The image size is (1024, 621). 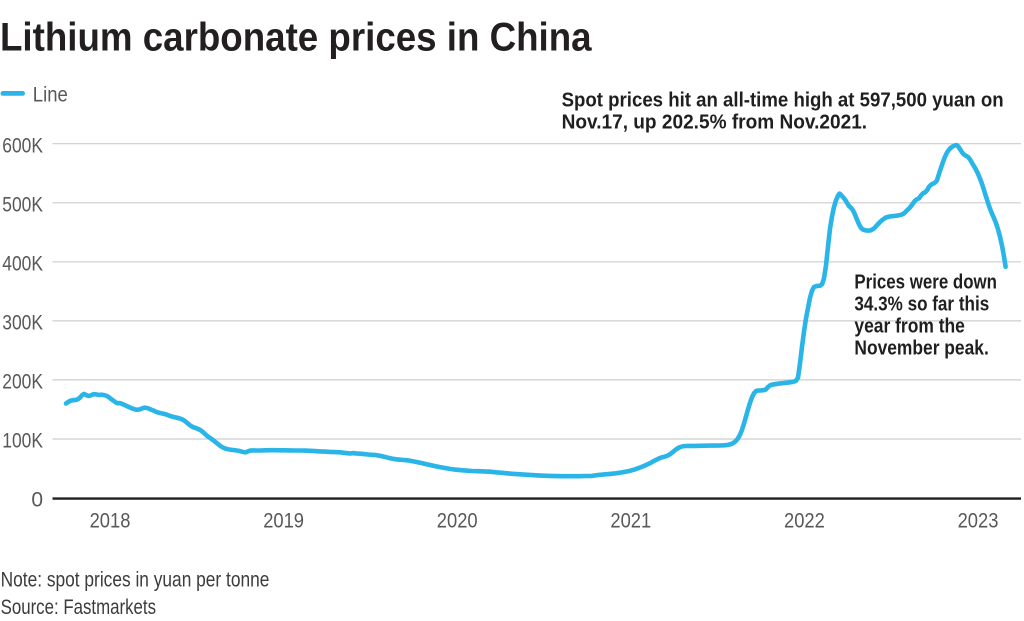 I want to click on svg-text: November peak., so click(x=921, y=349).